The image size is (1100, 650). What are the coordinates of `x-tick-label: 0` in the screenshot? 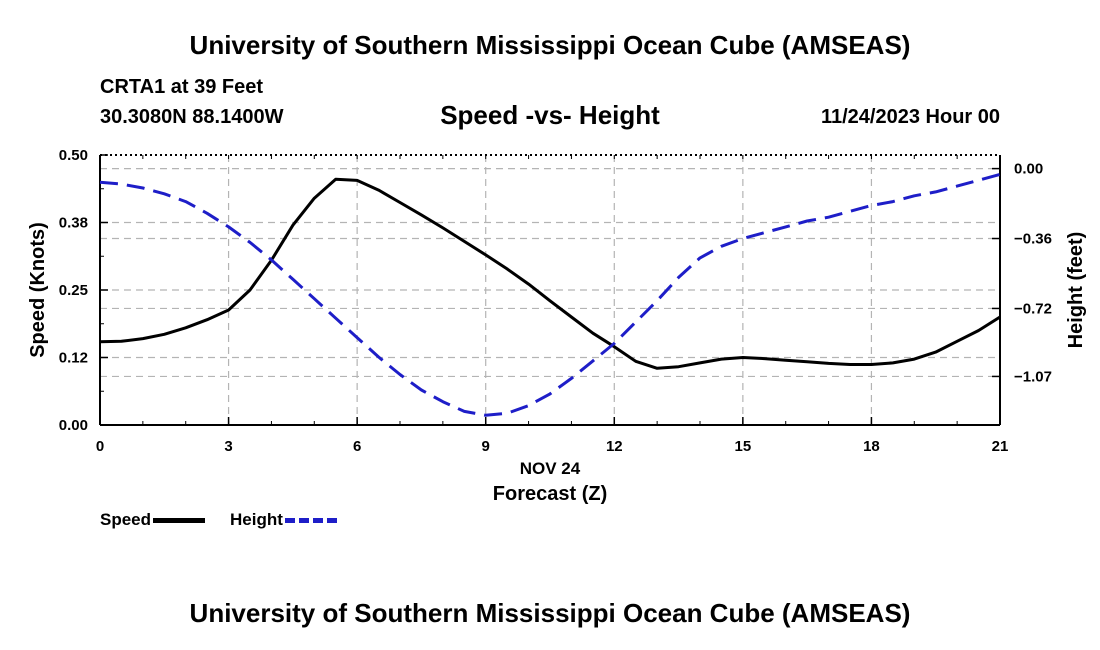 It's located at (100, 446).